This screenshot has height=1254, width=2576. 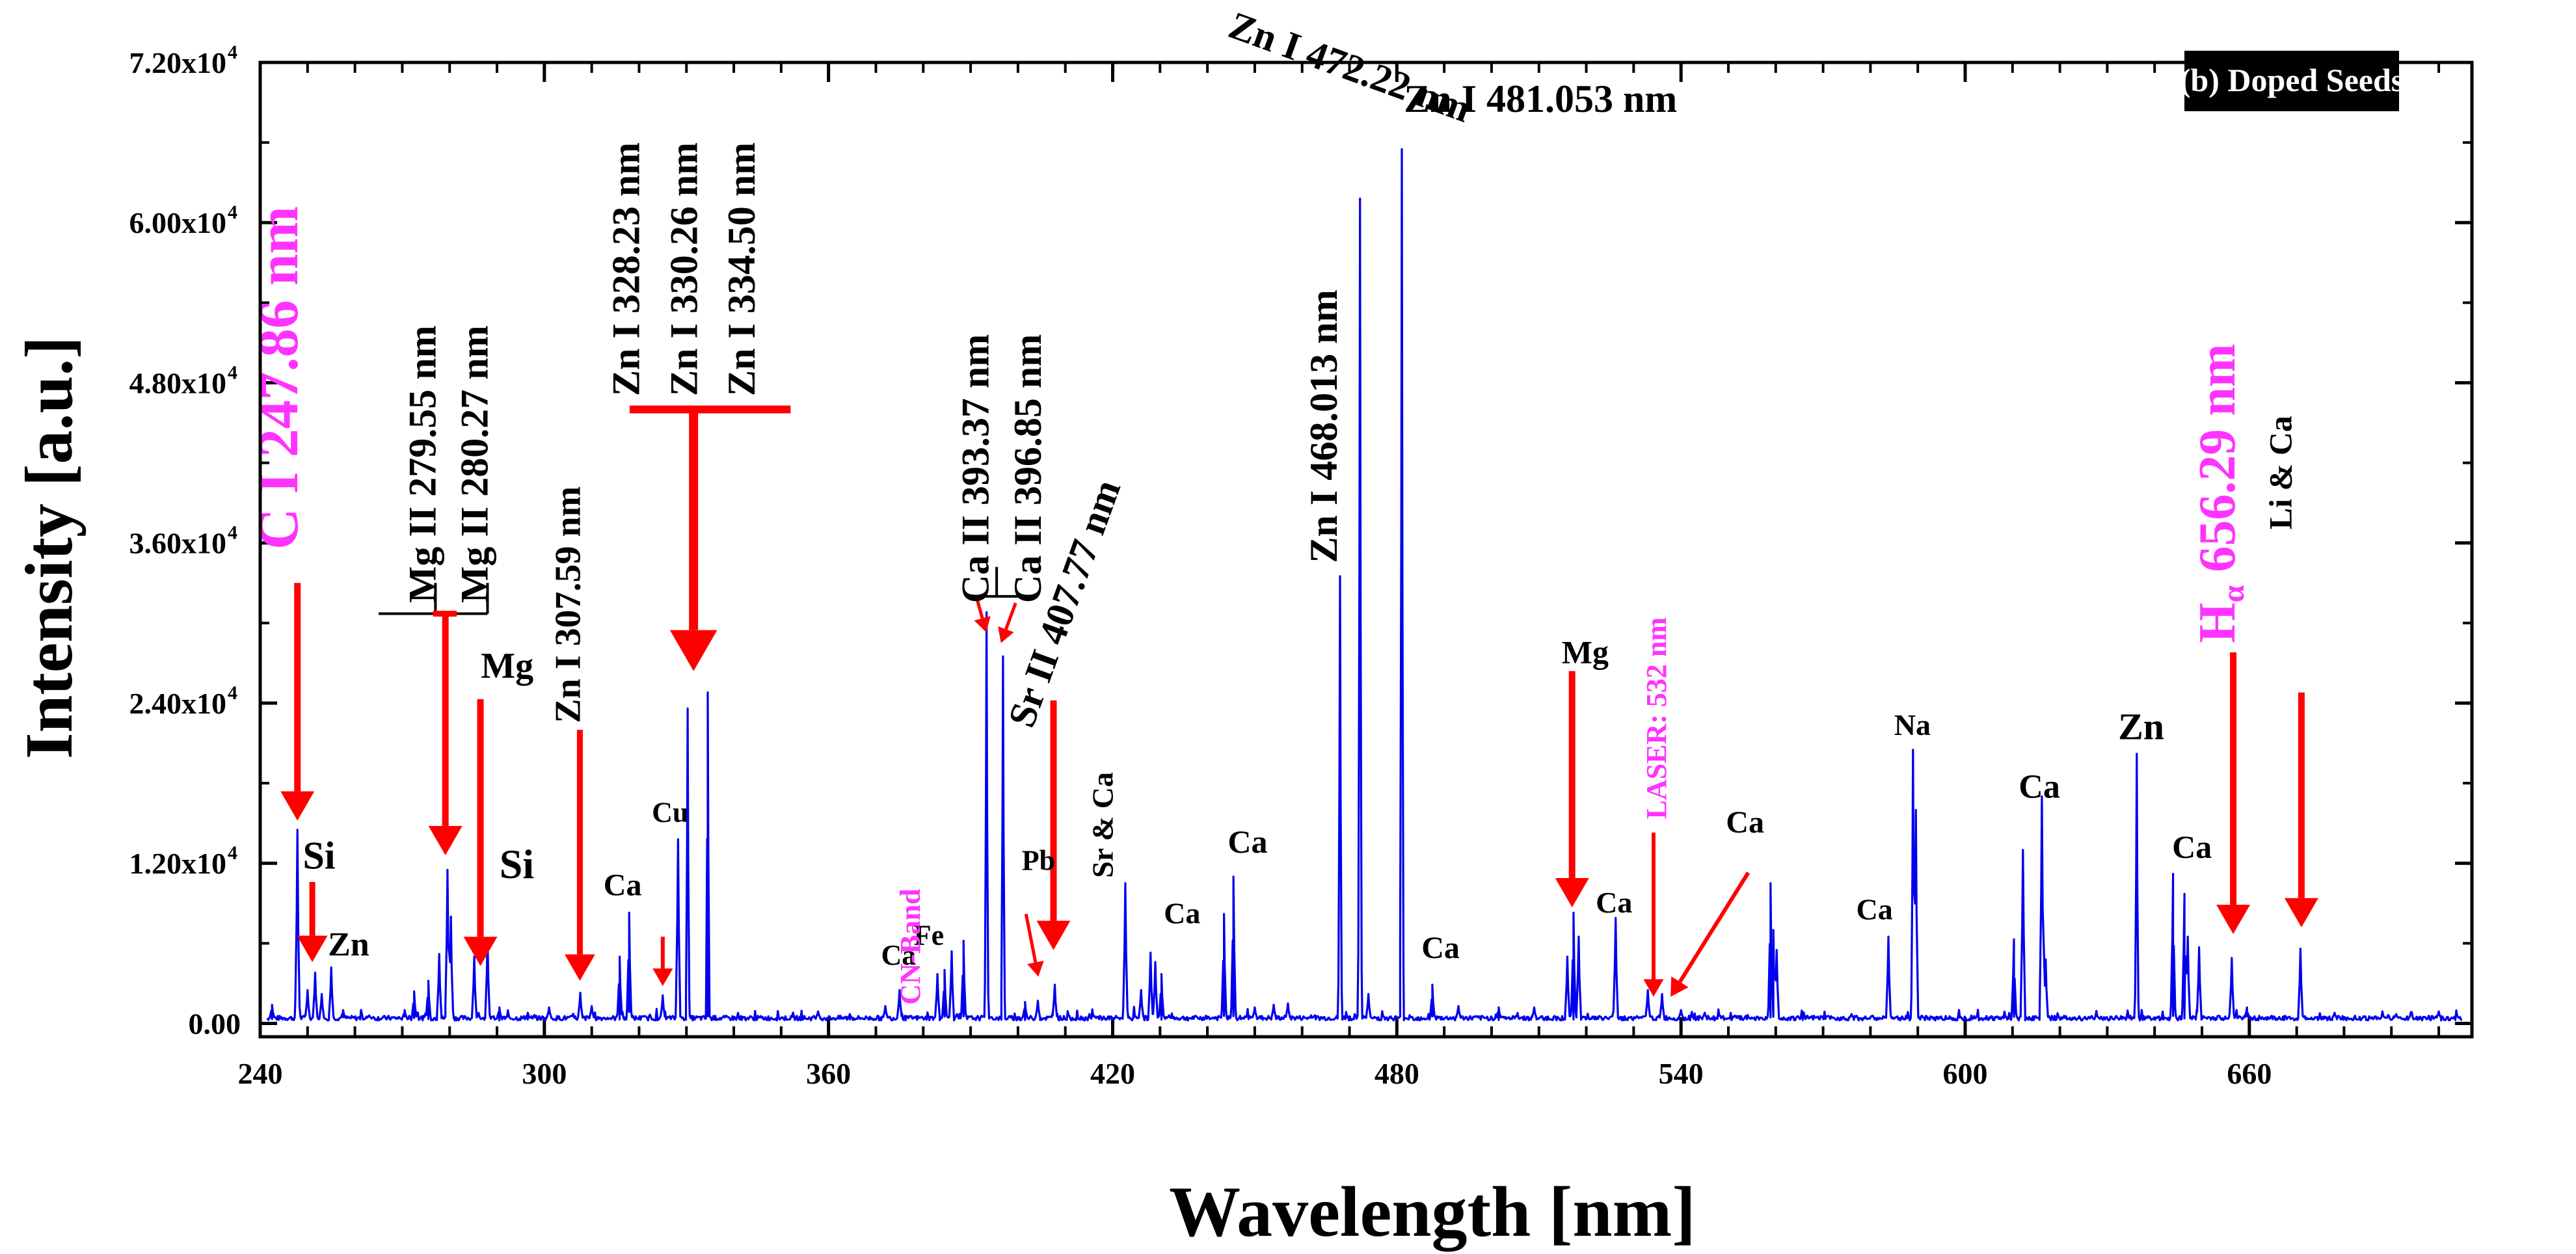 What do you see at coordinates (742, 269) in the screenshot?
I see `annotation-label: Zn I 334.50 nm` at bounding box center [742, 269].